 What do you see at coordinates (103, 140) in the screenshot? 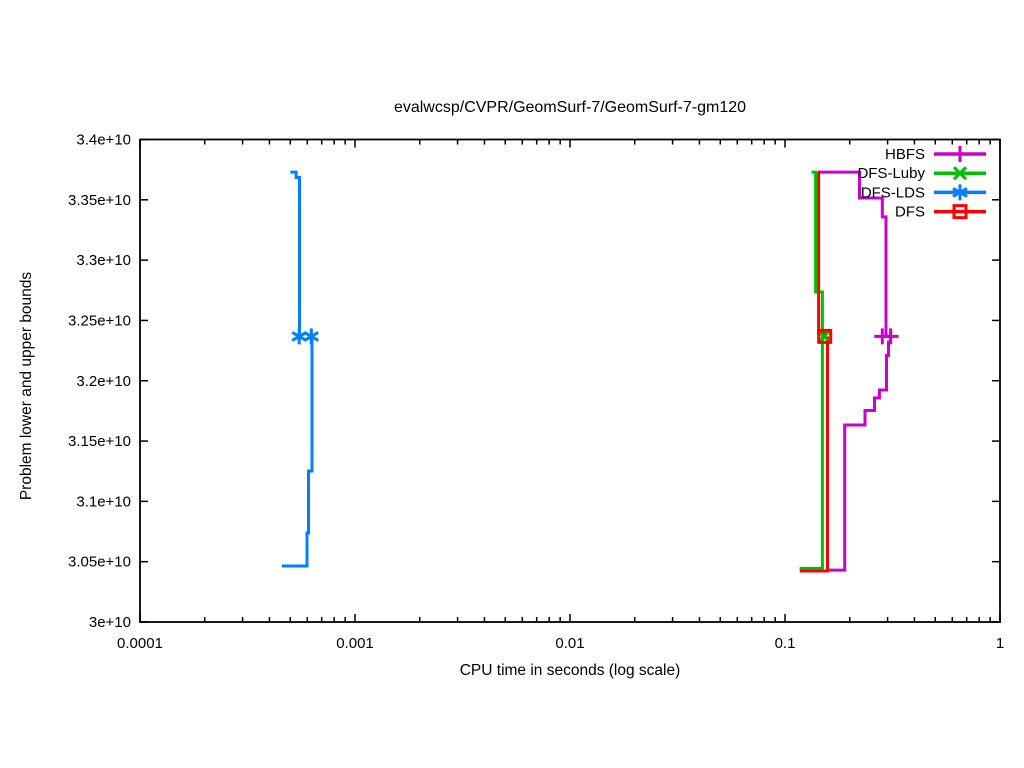
I see `y-tick-label-3.4e+10: 3.4e+10` at bounding box center [103, 140].